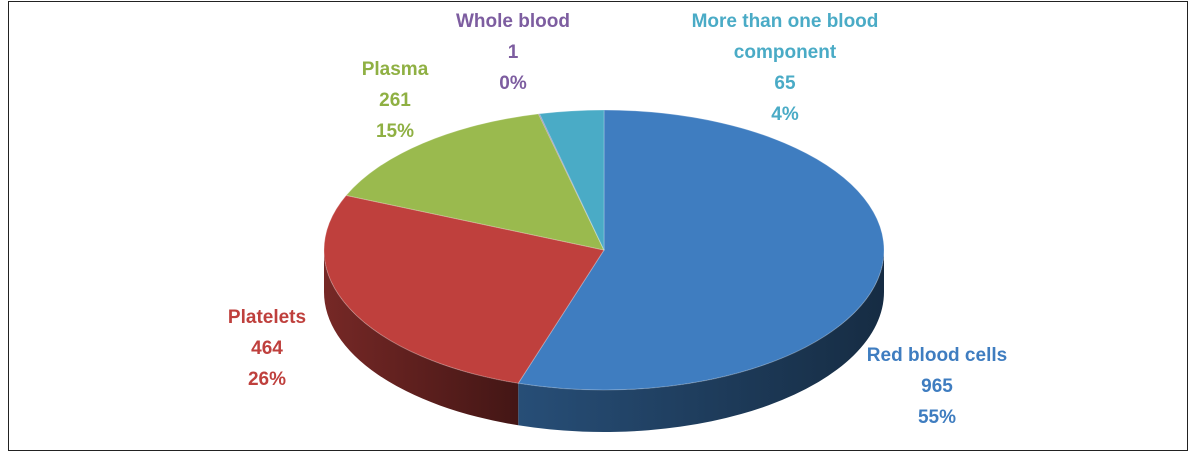  What do you see at coordinates (395, 69) in the screenshot?
I see `label-name: Plasma` at bounding box center [395, 69].